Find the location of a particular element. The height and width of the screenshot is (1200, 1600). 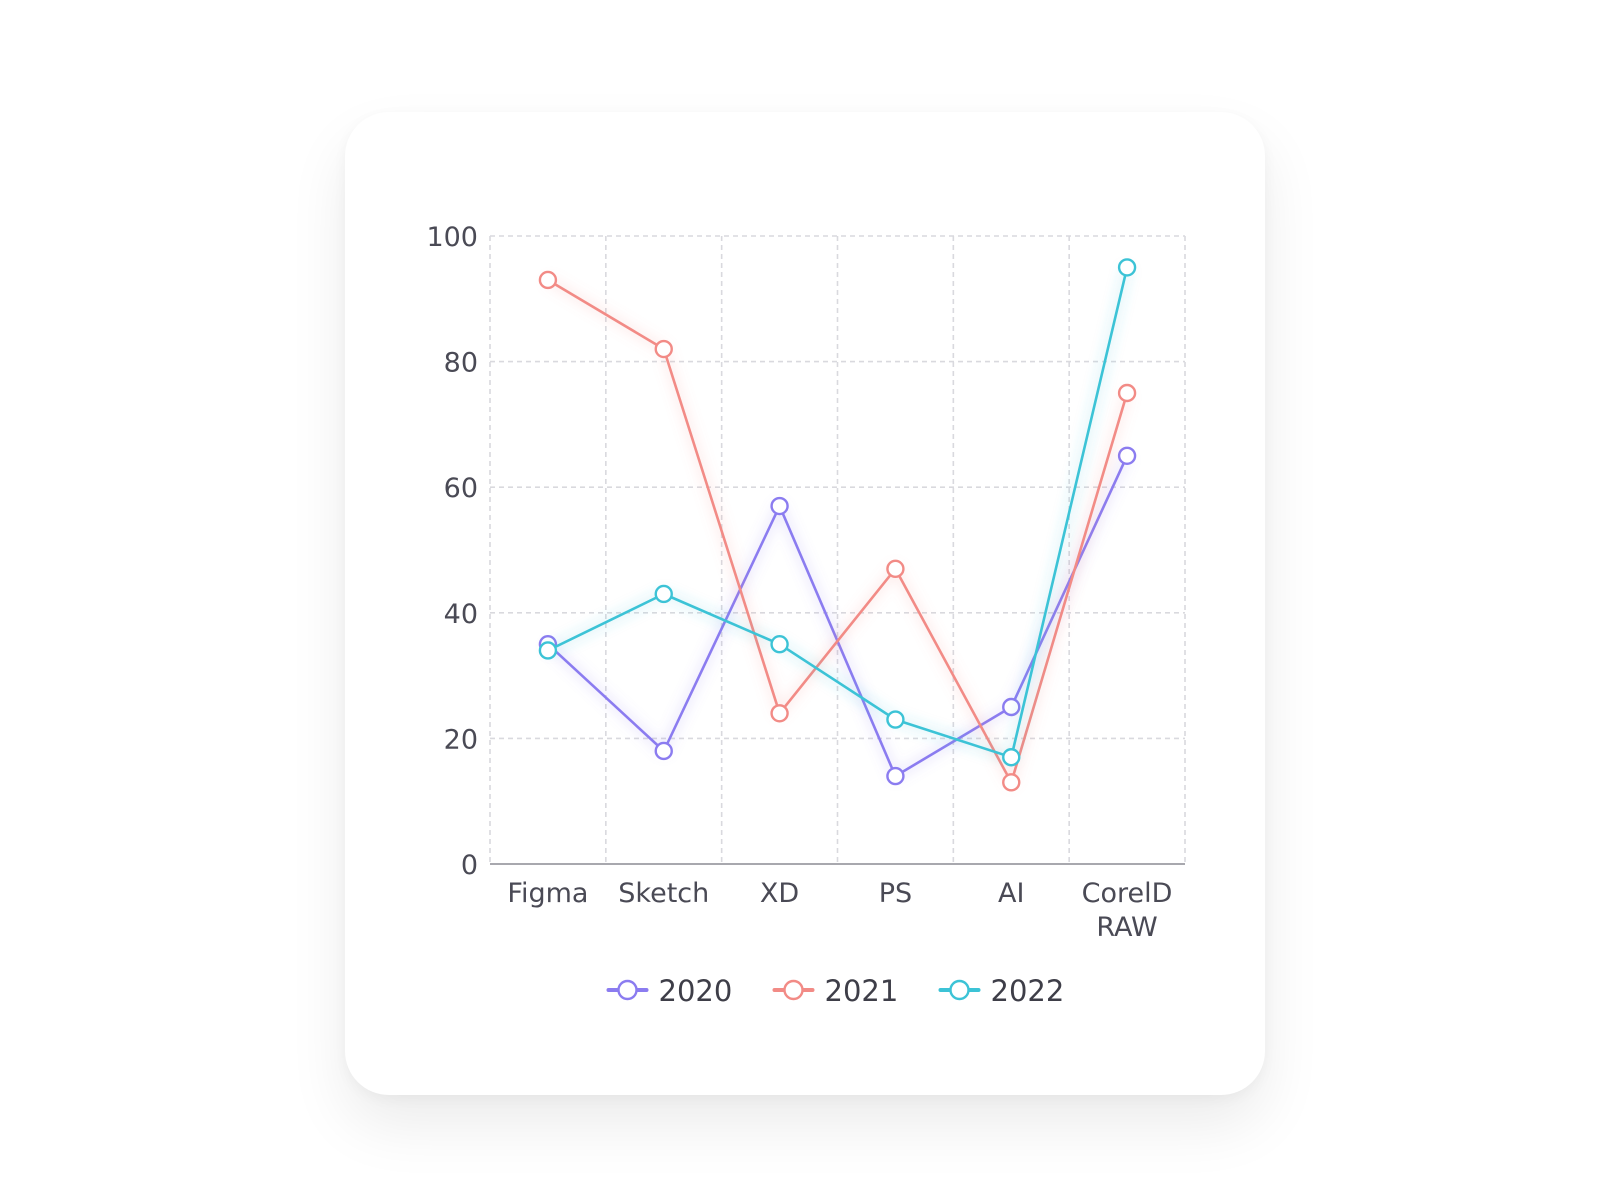

y-tick-label: 20 is located at coordinates (461, 739).